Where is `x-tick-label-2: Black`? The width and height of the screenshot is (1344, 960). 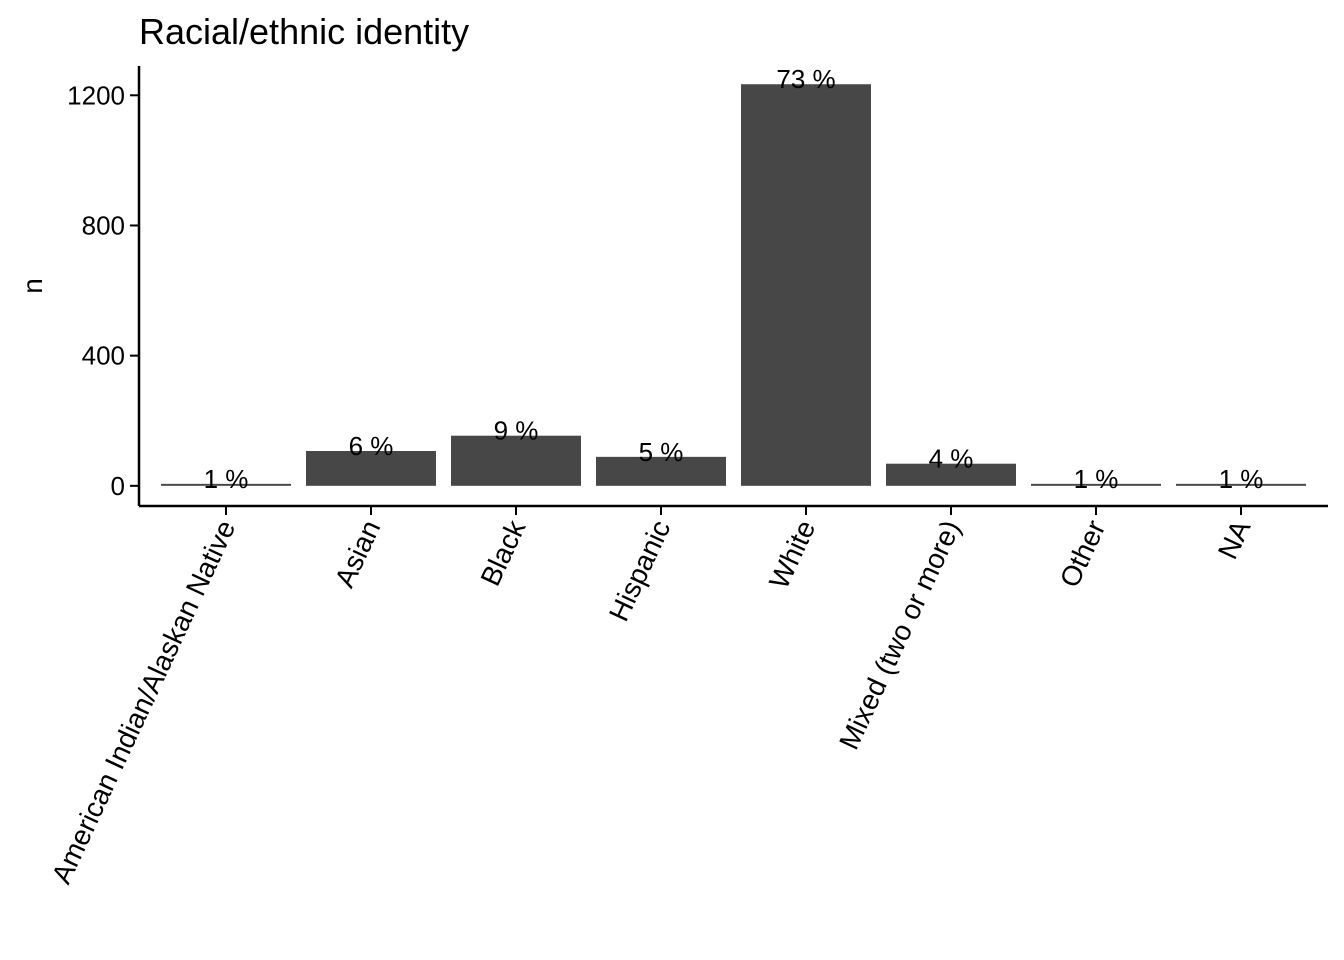 x-tick-label-2: Black is located at coordinates (502, 553).